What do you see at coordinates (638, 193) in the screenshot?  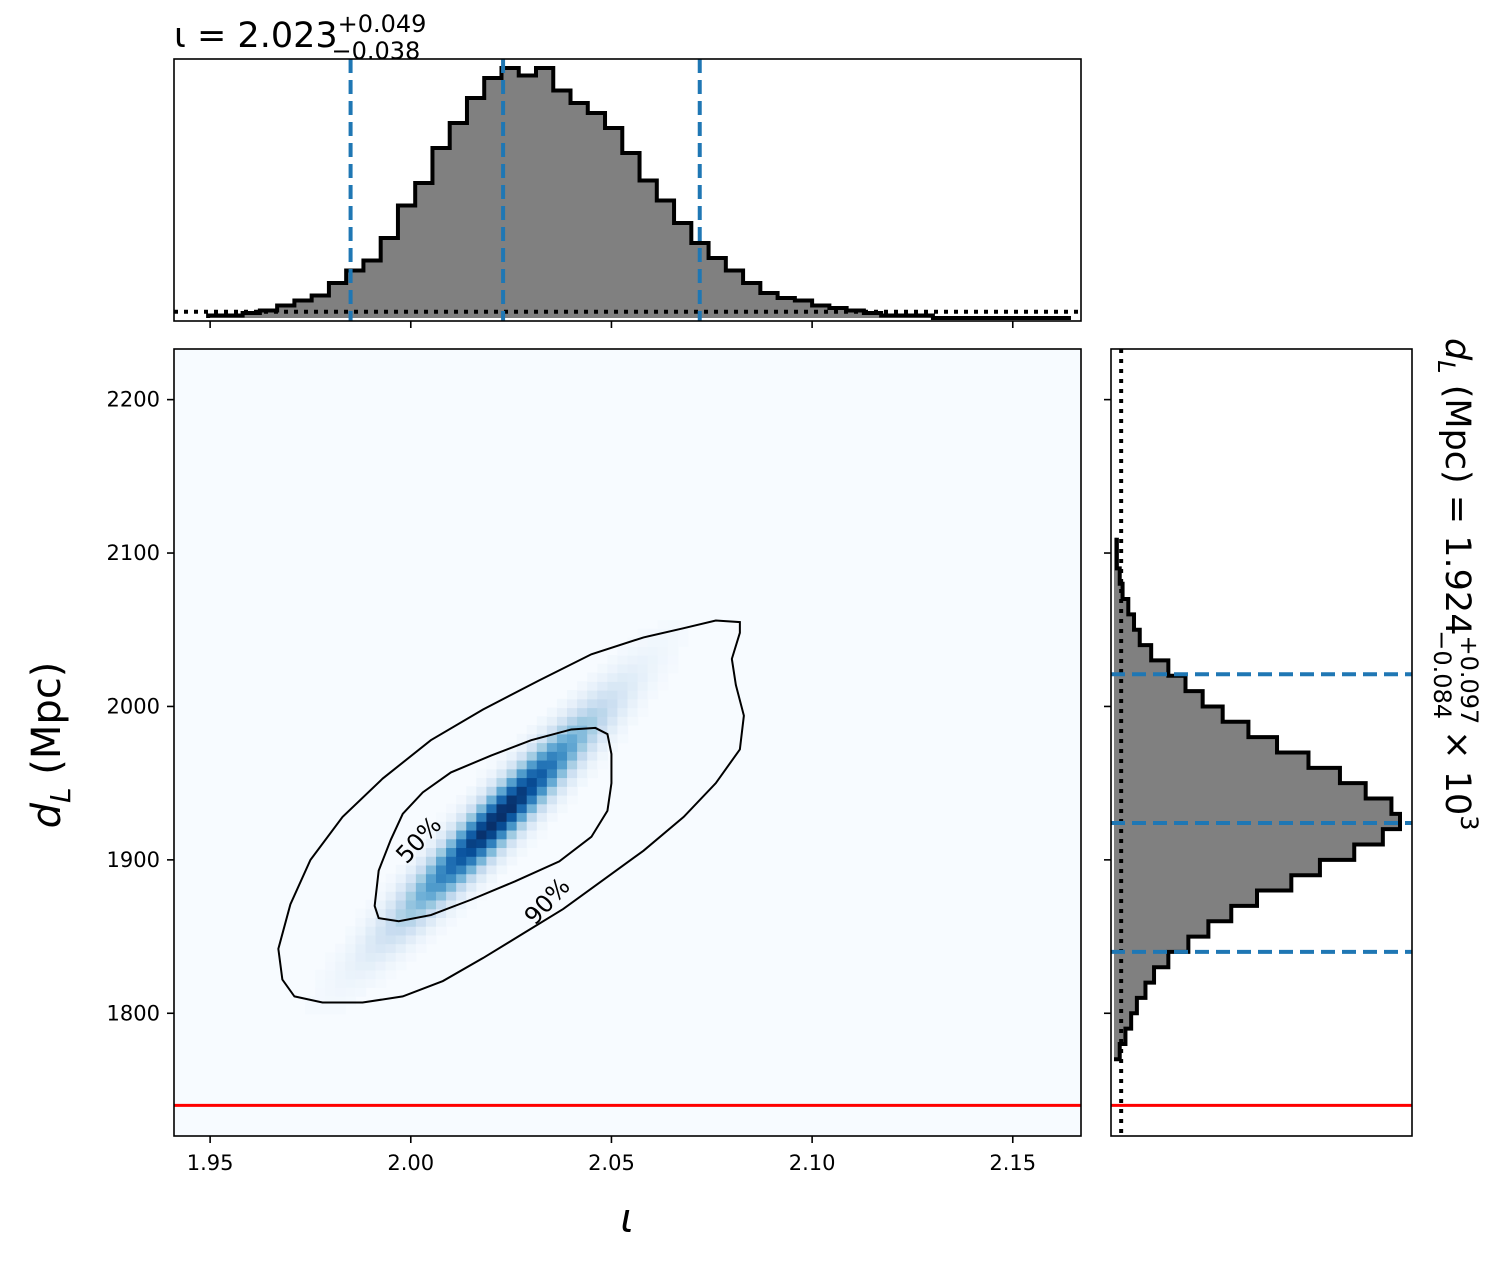 I see `top-histogram-edge` at bounding box center [638, 193].